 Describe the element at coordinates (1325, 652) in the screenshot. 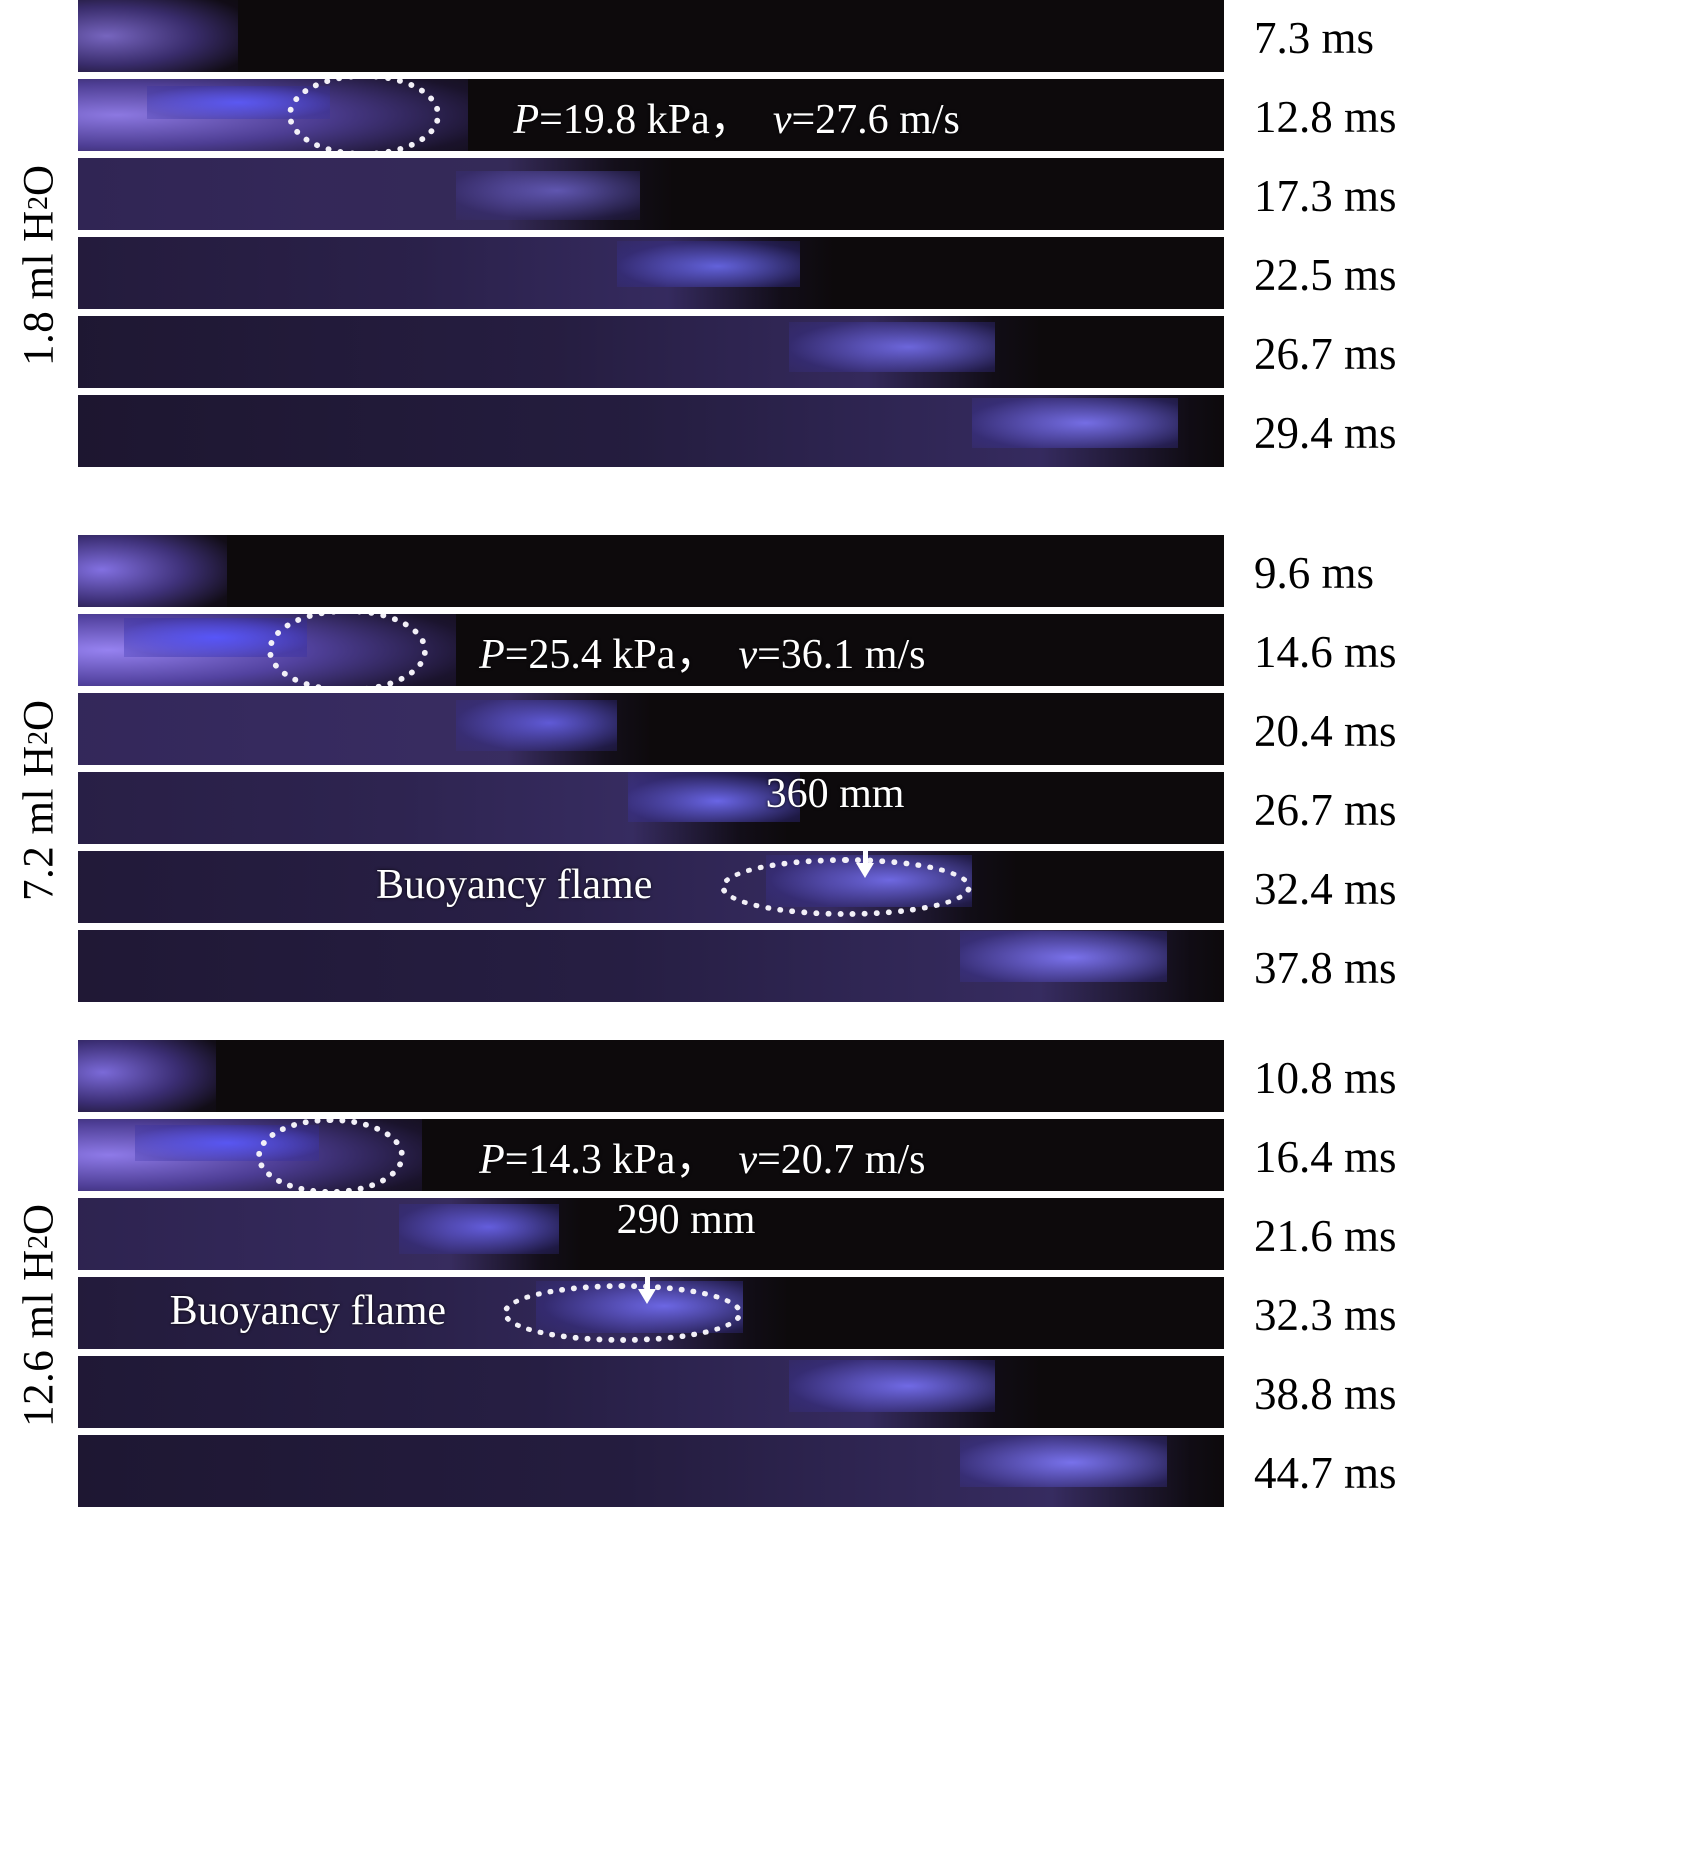

I see `time-label: 14.6 ms` at that location.